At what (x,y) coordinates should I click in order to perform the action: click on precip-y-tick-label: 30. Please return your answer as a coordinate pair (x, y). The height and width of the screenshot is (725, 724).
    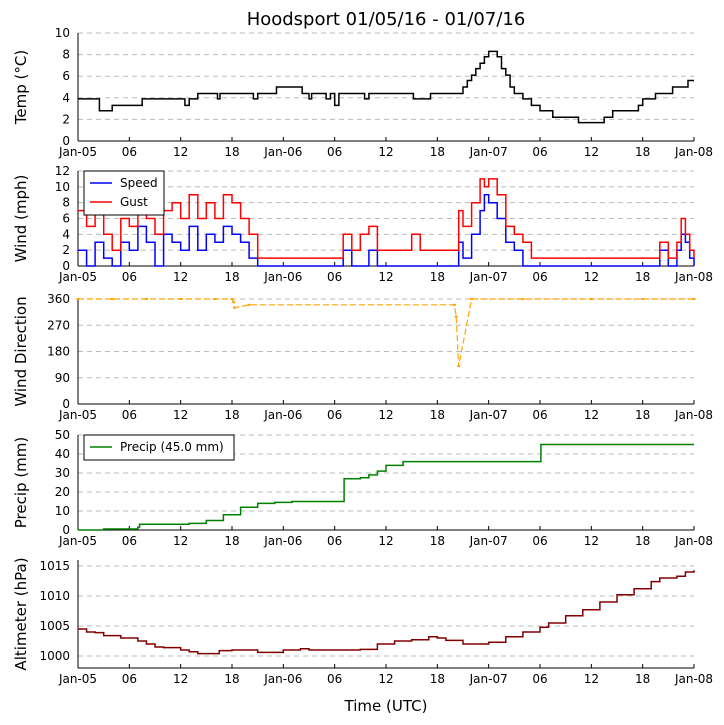
    Looking at the image, I should click on (62, 473).